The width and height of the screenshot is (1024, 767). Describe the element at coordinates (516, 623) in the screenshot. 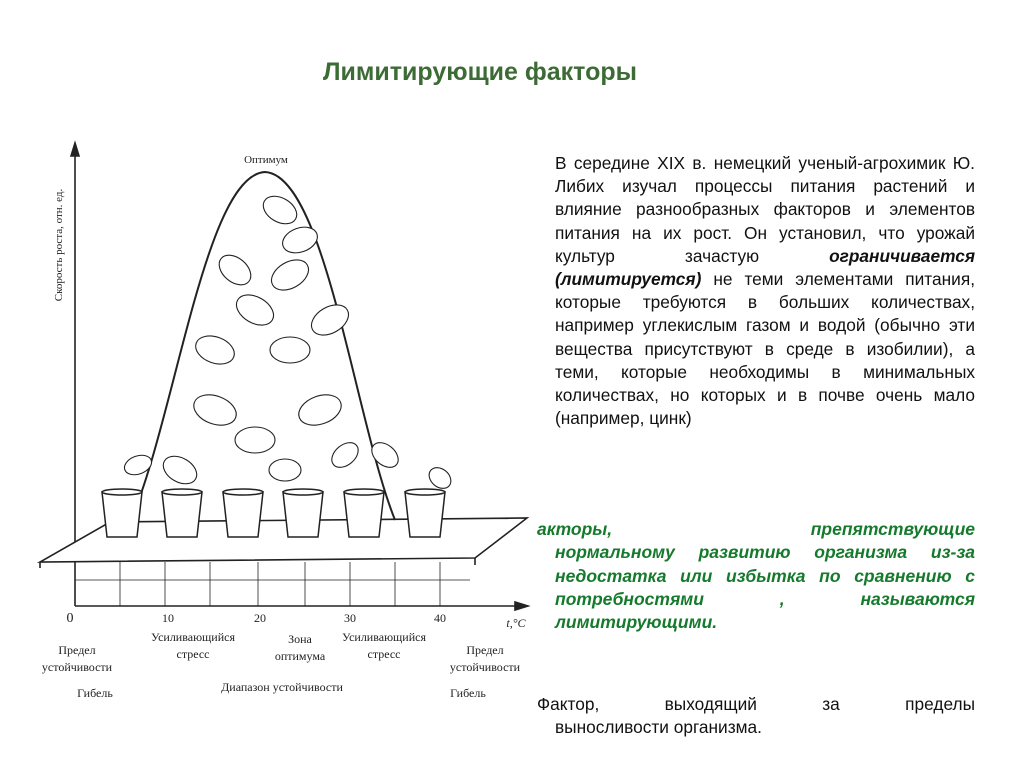

I see `x-unit: t,°C` at that location.